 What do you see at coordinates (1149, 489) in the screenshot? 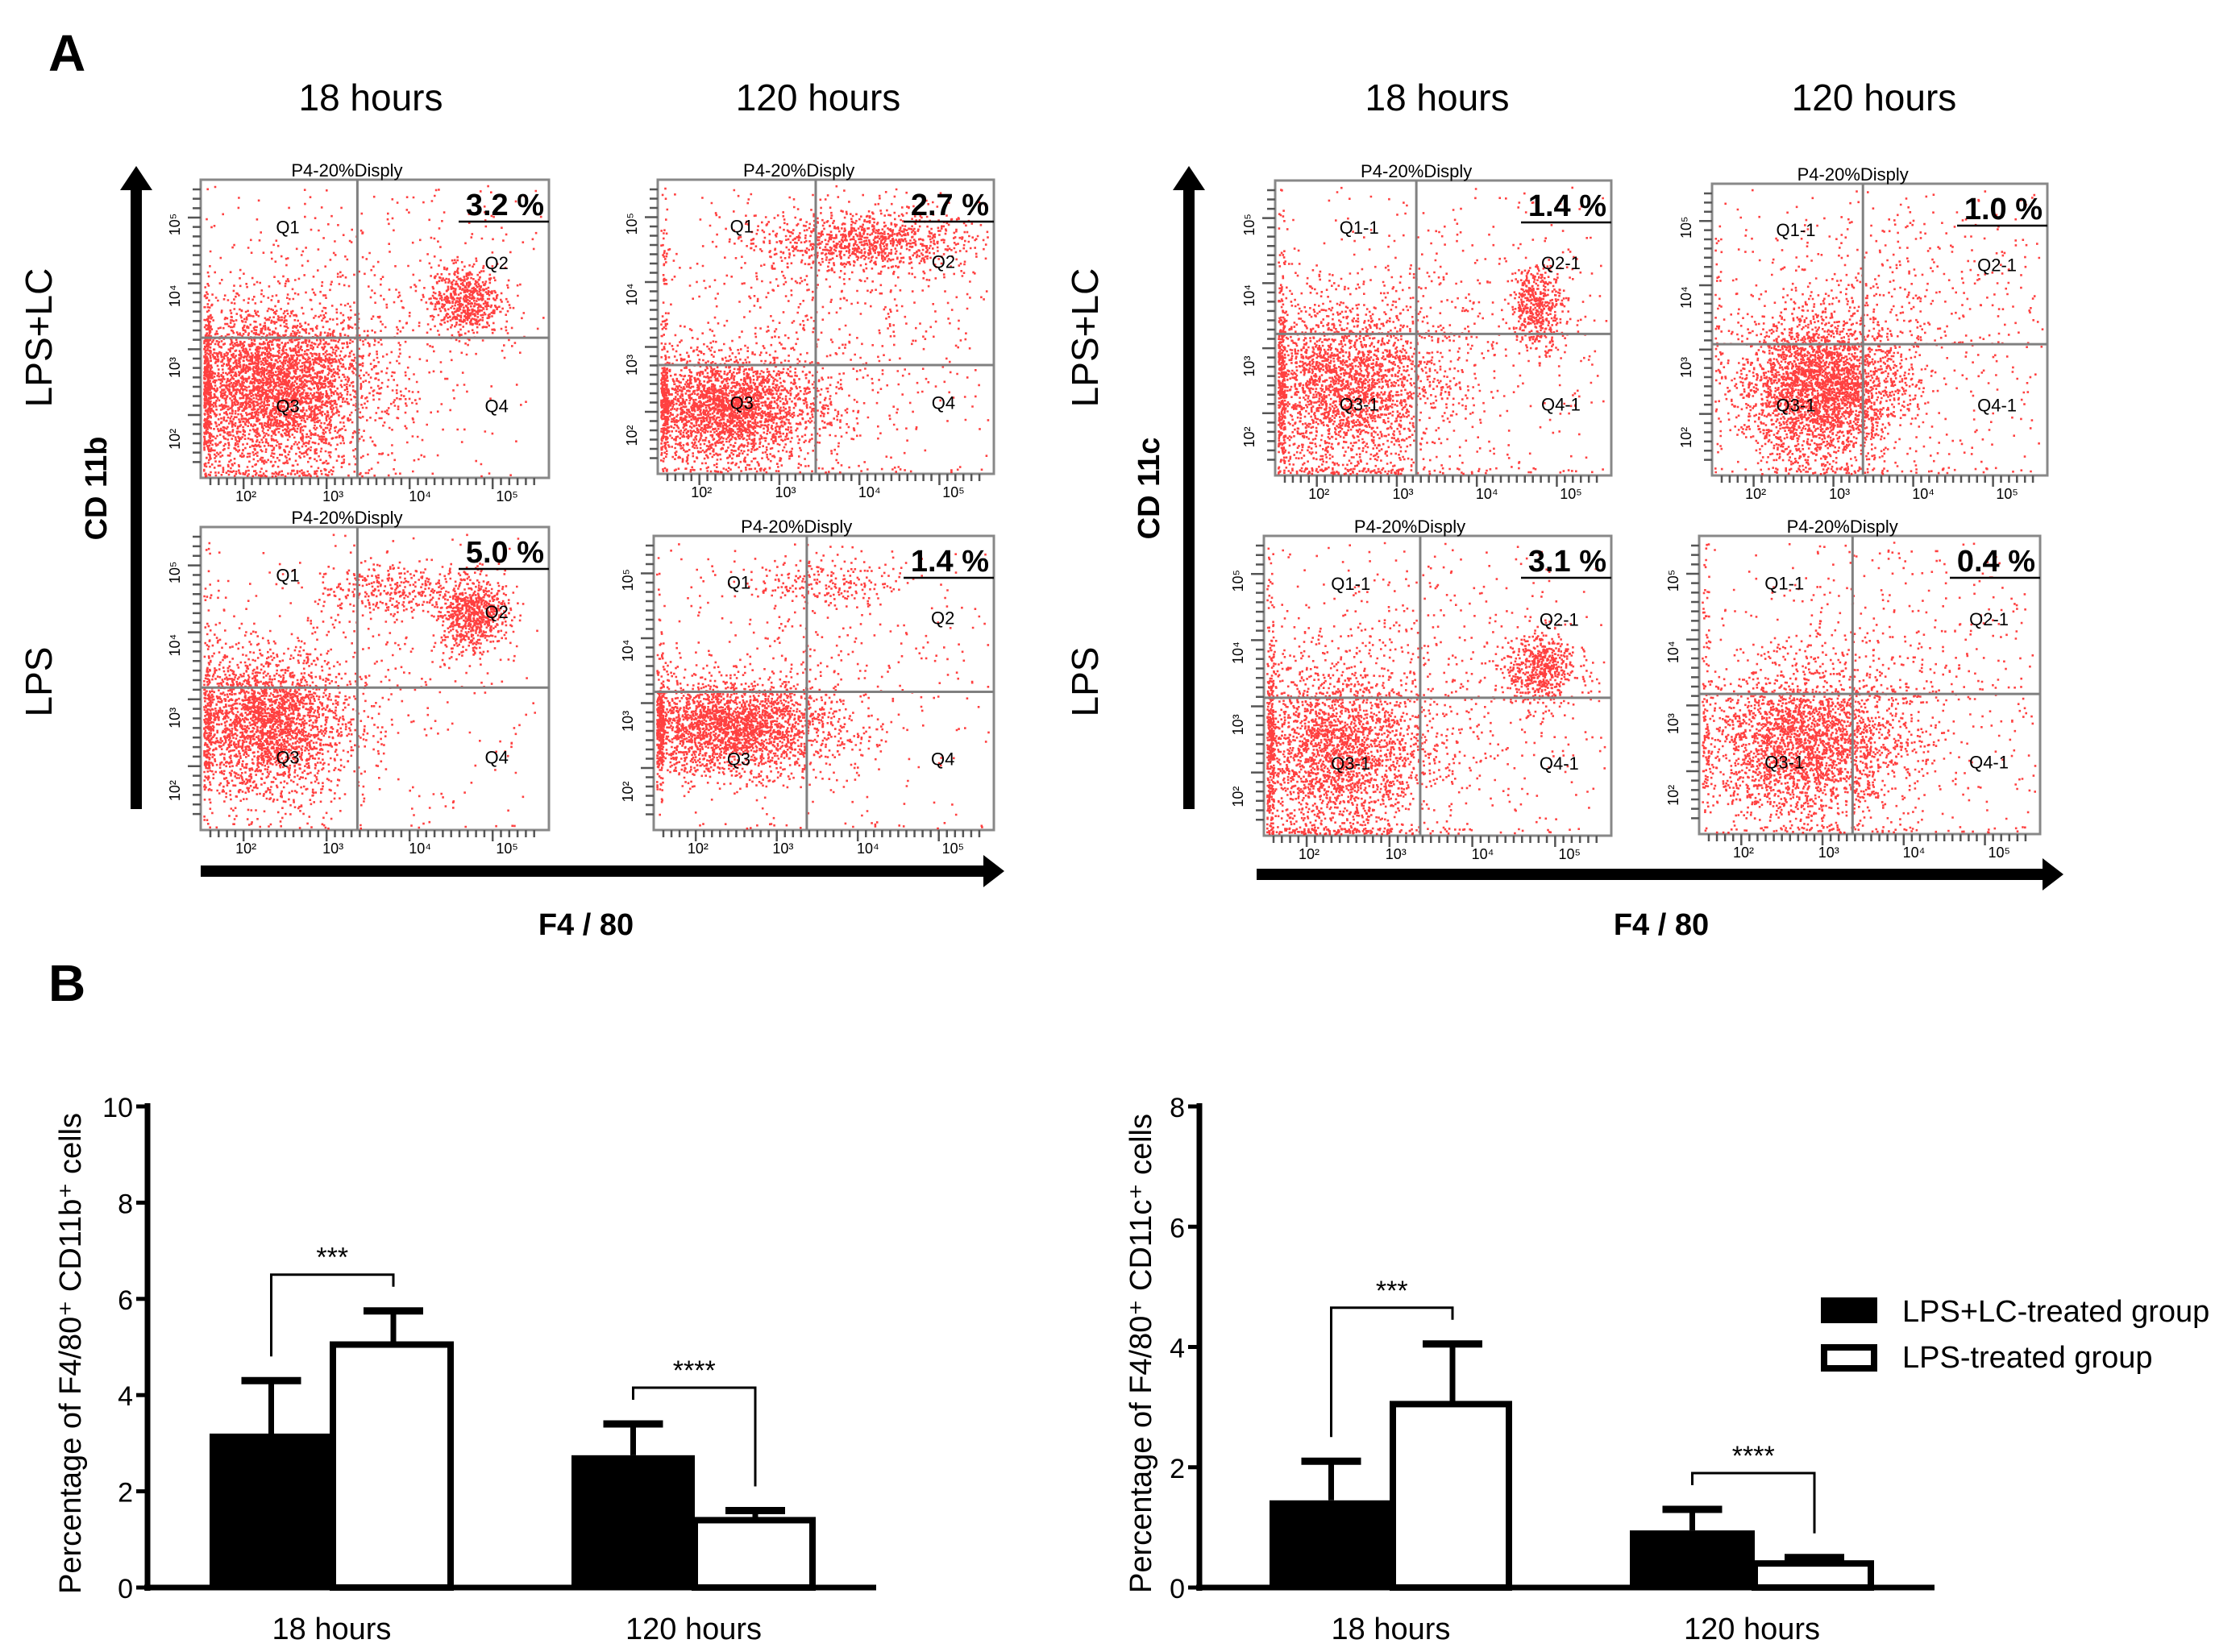
I see `y-axis-title-cd11c: CD 11c` at bounding box center [1149, 489].